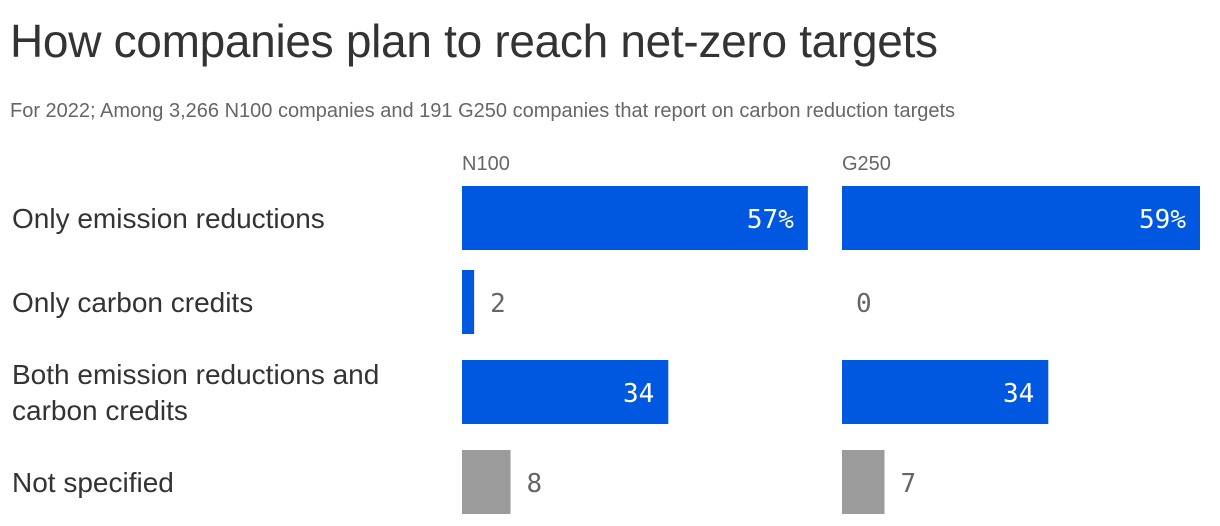 The width and height of the screenshot is (1220, 526). What do you see at coordinates (132, 302) in the screenshot?
I see `category-label: Only carbon credits` at bounding box center [132, 302].